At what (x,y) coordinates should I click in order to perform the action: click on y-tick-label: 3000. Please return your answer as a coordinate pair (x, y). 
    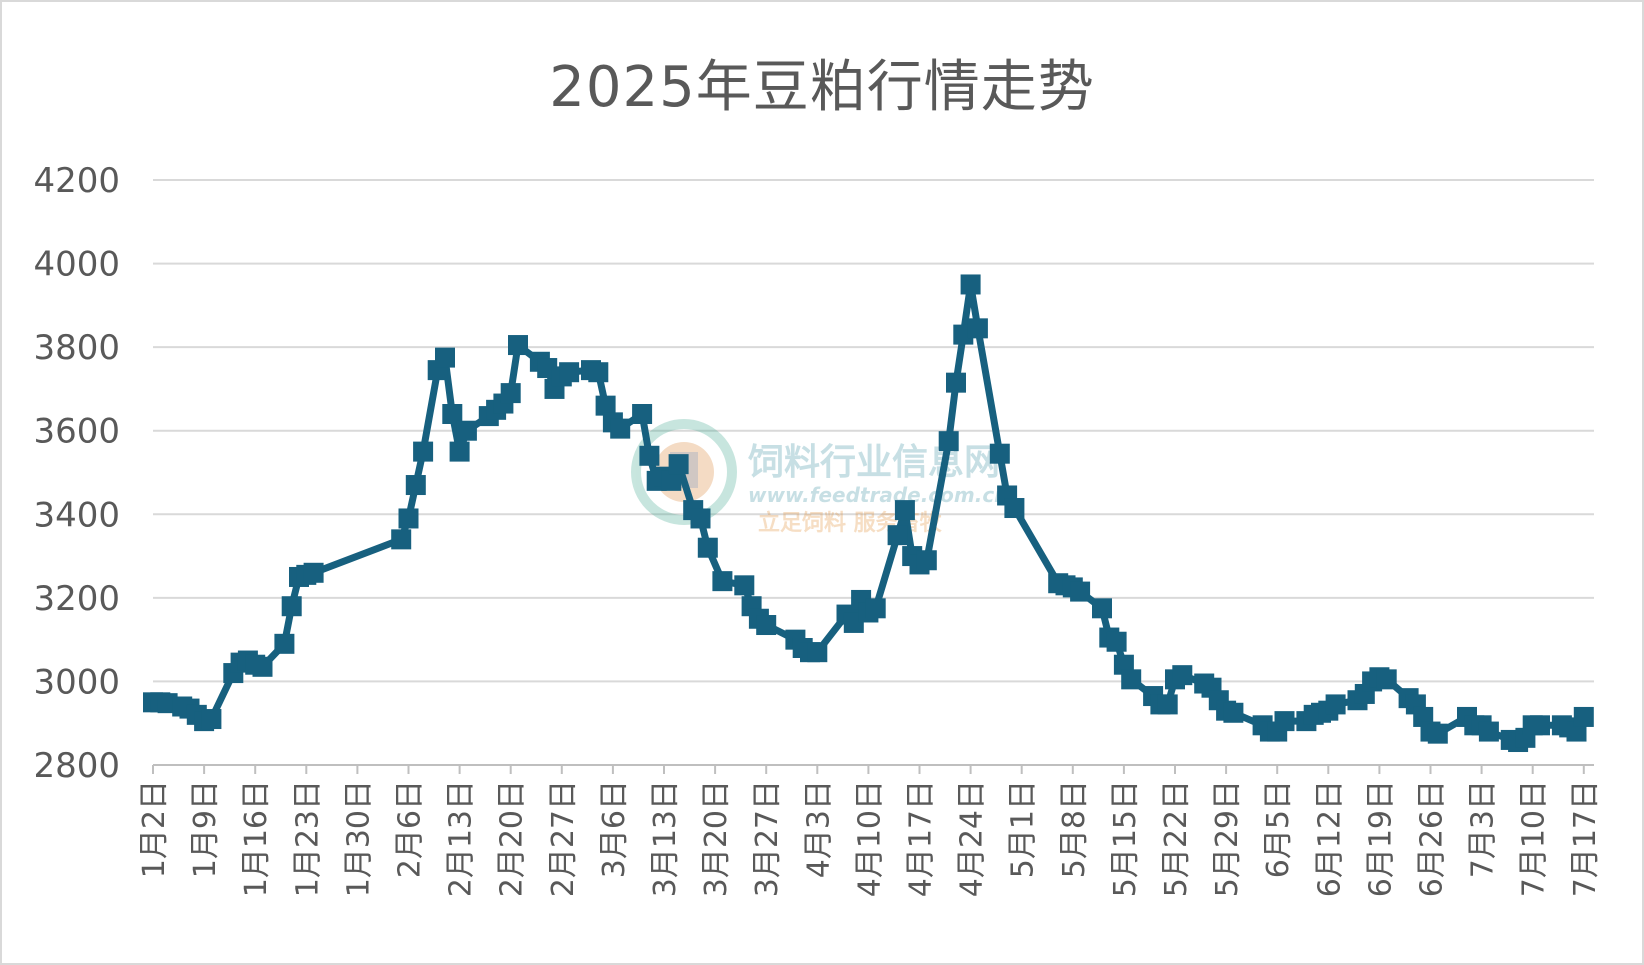
    Looking at the image, I should click on (76, 682).